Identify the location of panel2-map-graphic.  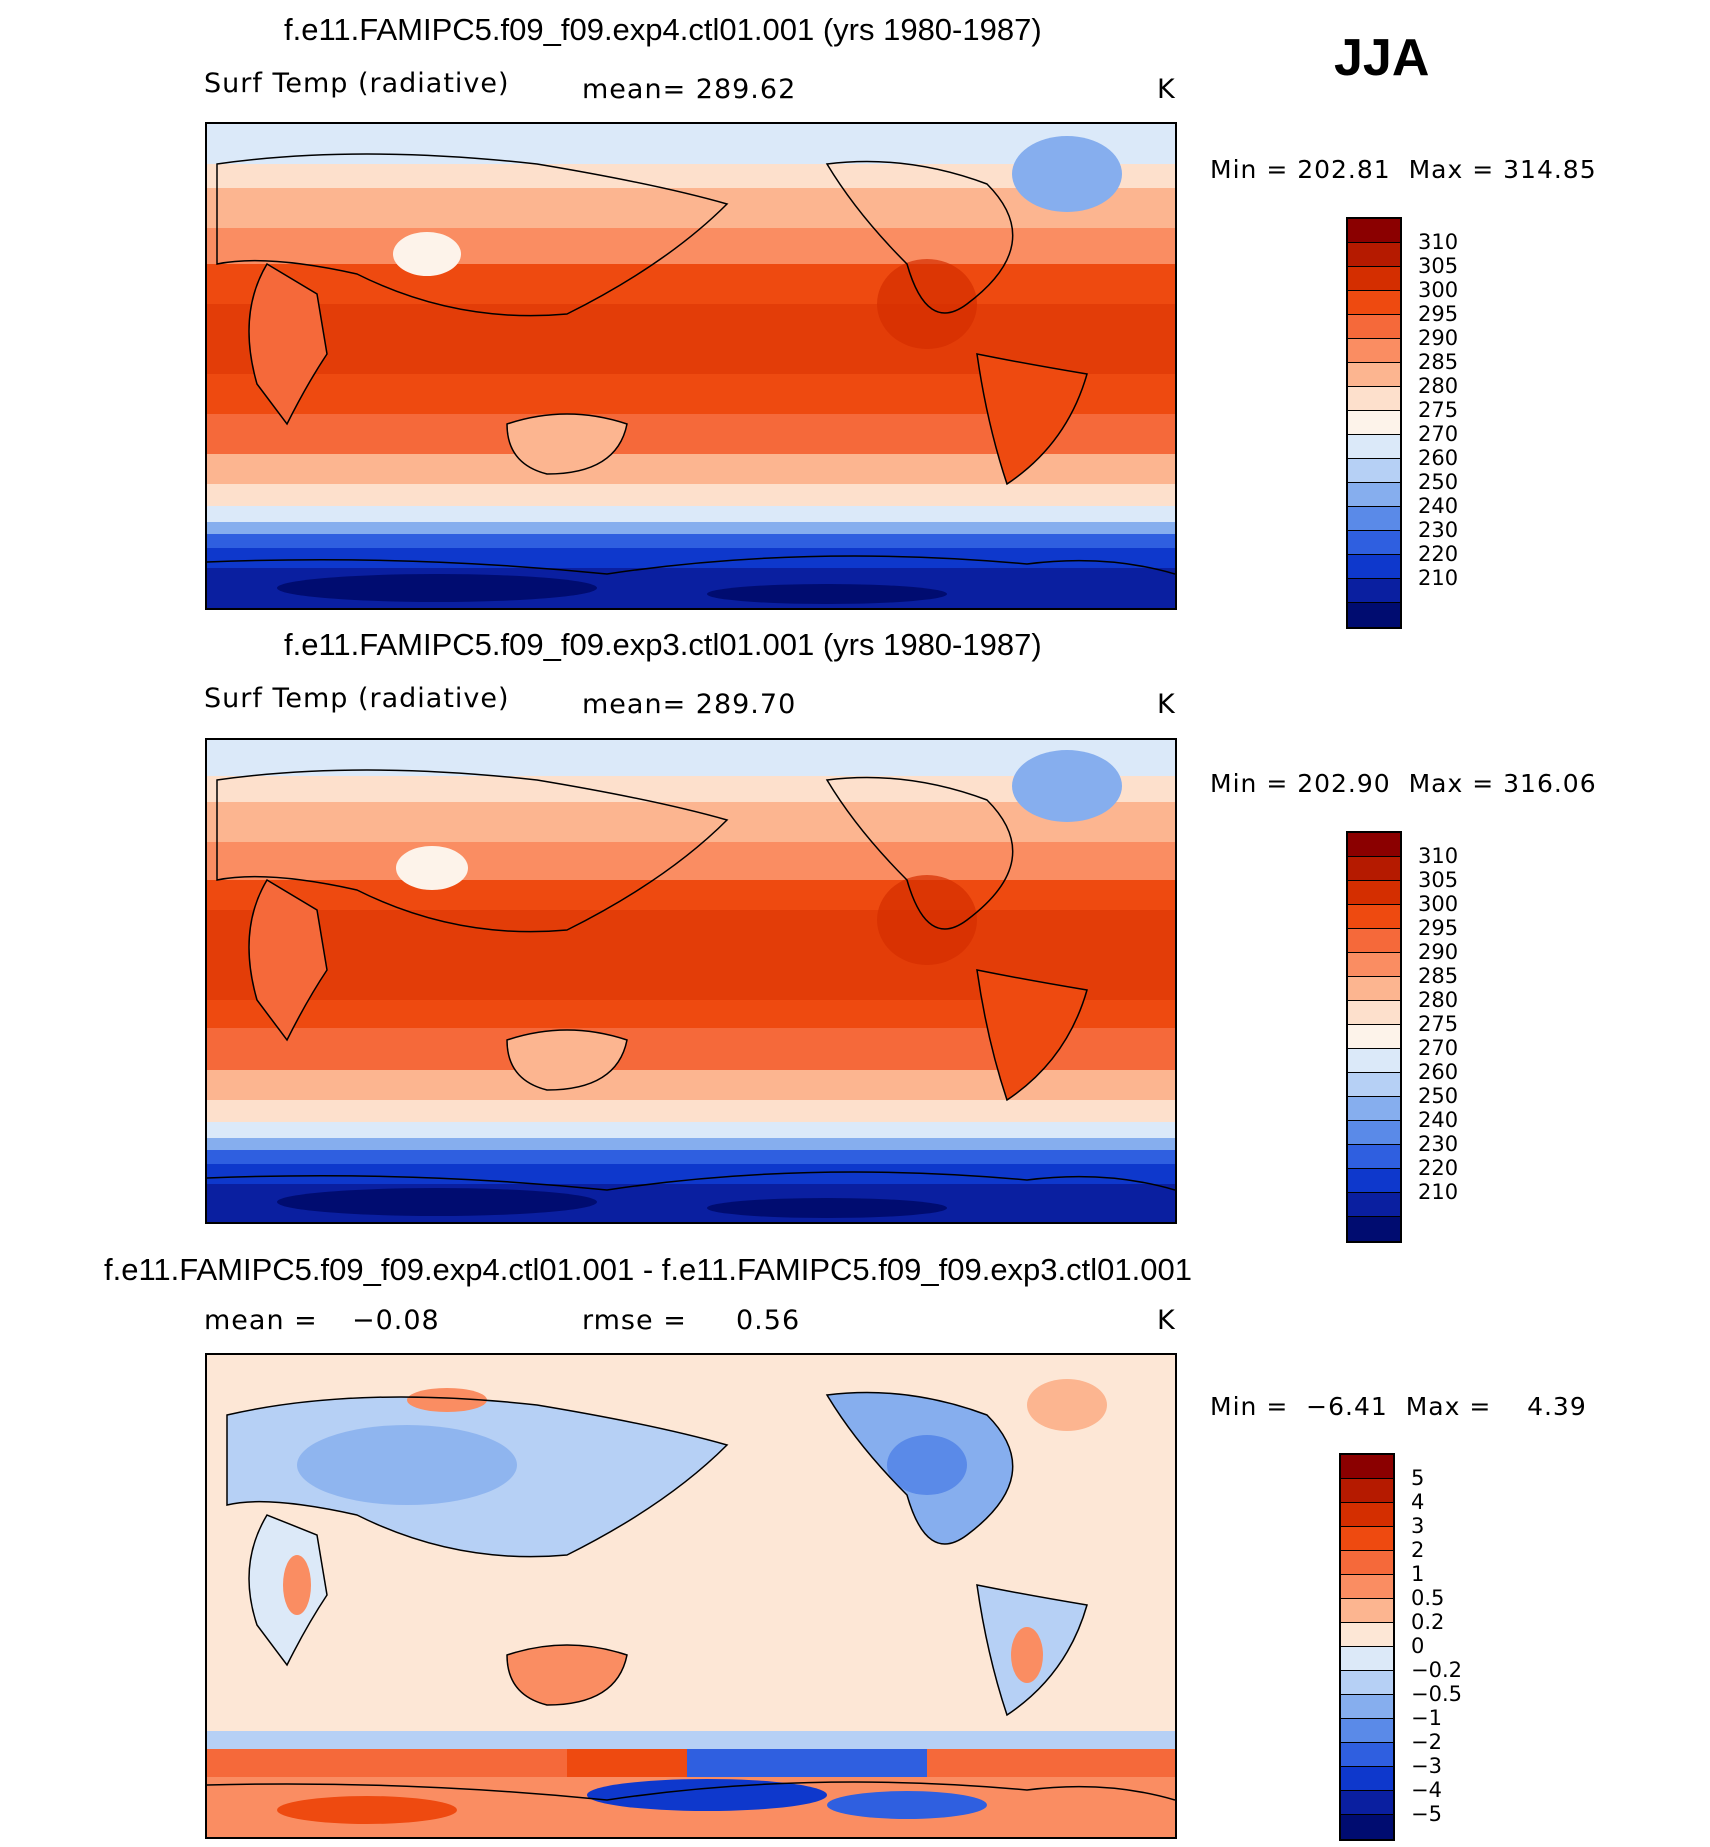
(691, 981).